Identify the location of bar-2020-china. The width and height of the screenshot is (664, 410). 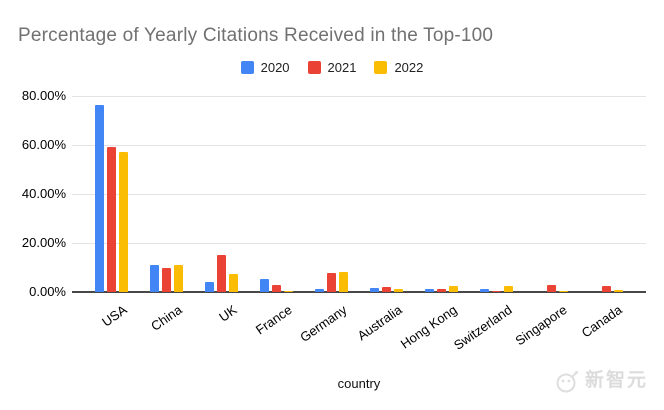
(154, 278).